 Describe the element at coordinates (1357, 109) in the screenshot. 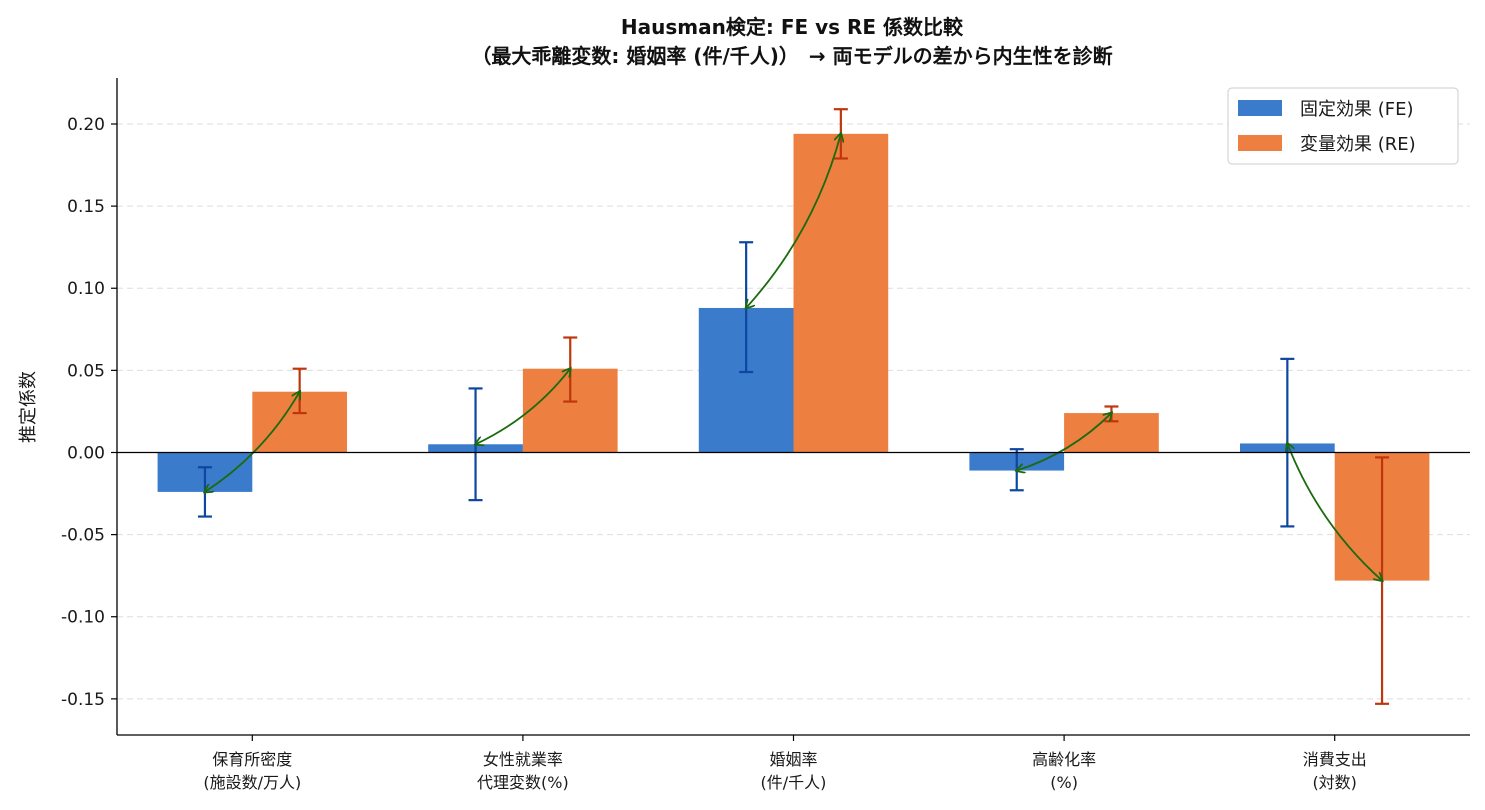

I see `legend-label-fe: 固定効果 (FE)` at that location.